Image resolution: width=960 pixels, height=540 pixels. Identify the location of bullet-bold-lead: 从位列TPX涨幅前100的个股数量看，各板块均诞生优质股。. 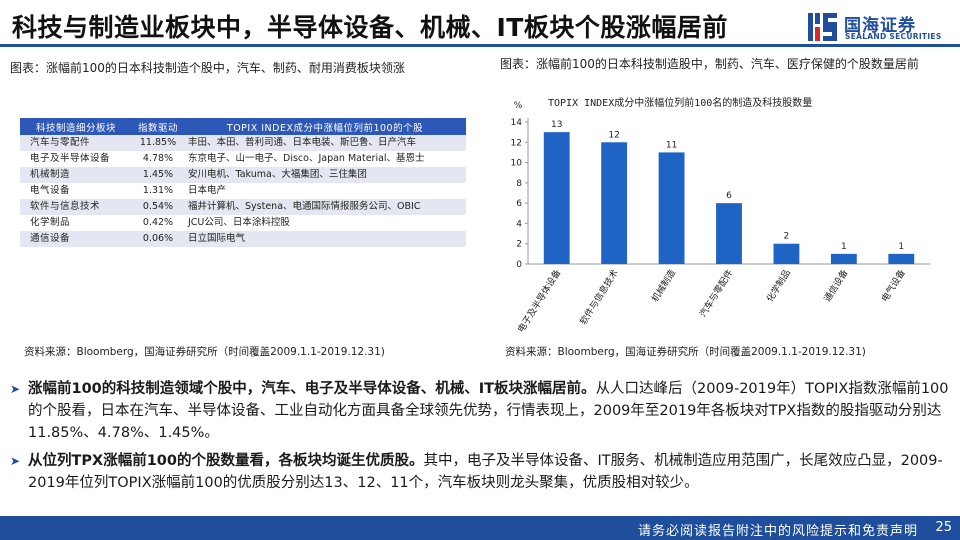
(226, 461).